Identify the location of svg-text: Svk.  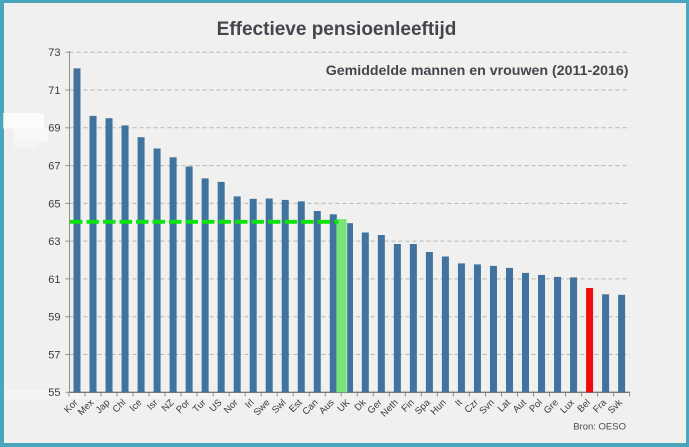
(615, 406).